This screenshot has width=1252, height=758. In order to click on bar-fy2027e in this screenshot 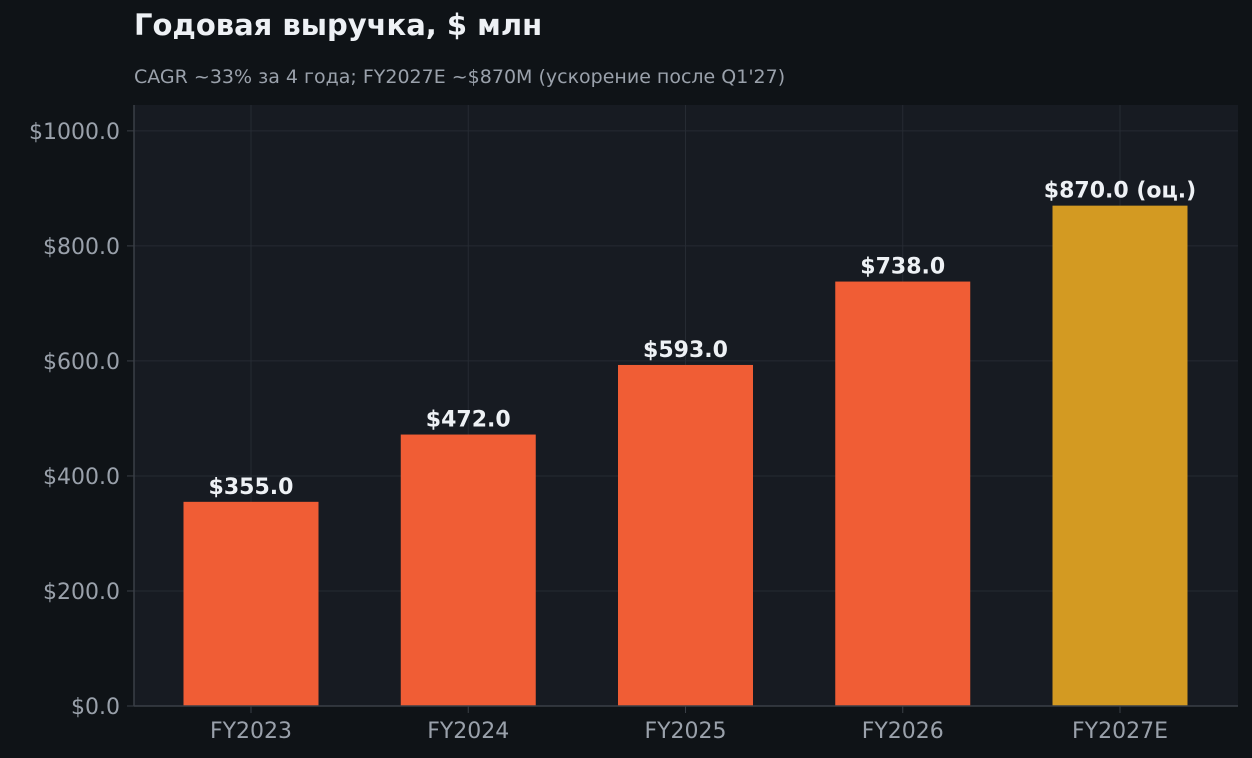, I will do `click(1120, 455)`.